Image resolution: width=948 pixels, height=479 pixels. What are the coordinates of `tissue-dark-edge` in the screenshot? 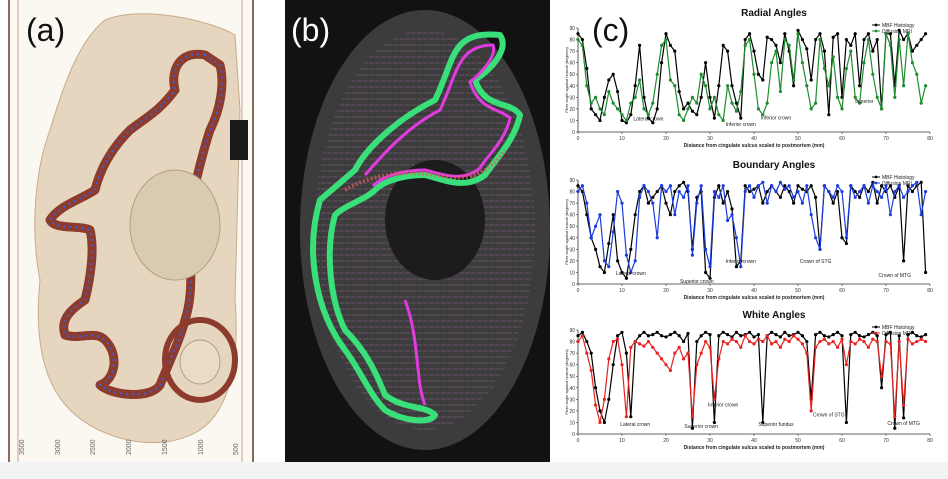 It's located at (239, 140).